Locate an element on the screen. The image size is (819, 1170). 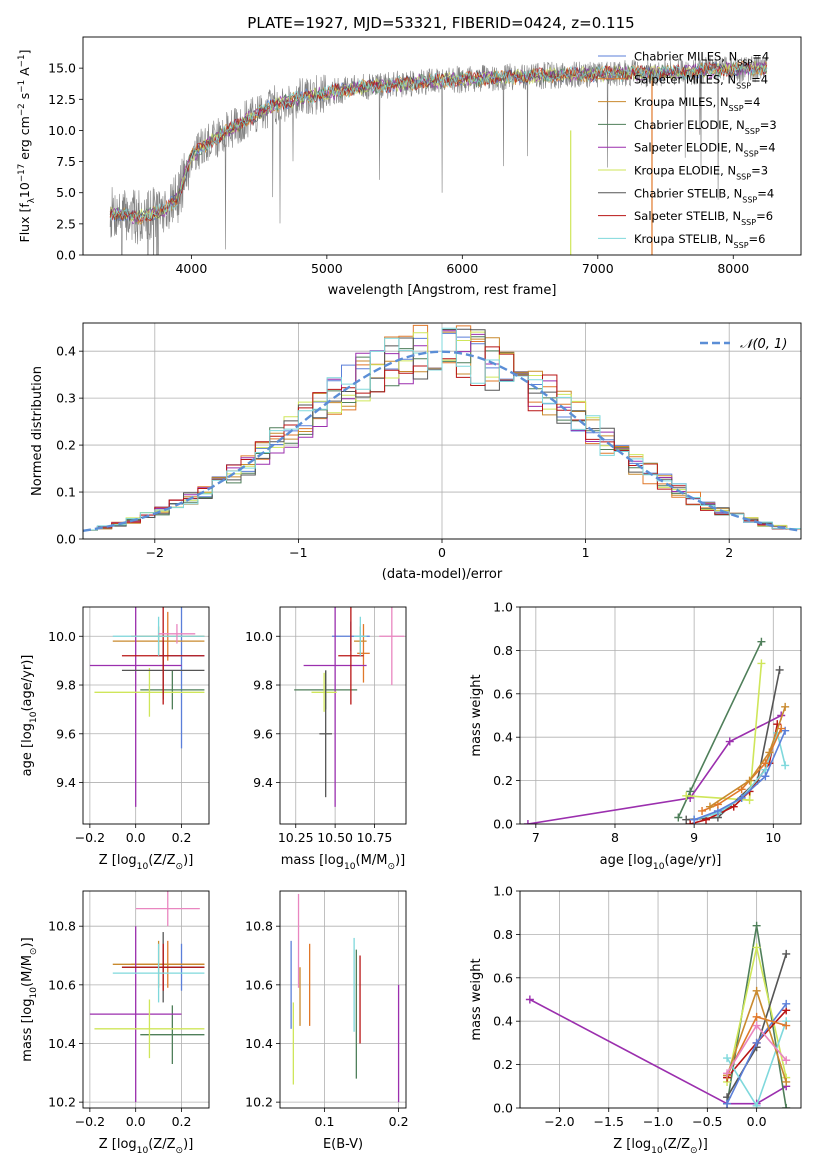
y-axis-label: Flux [fλ10−17 erg cm−2 s−1 A−1] is located at coordinates (27, 146).